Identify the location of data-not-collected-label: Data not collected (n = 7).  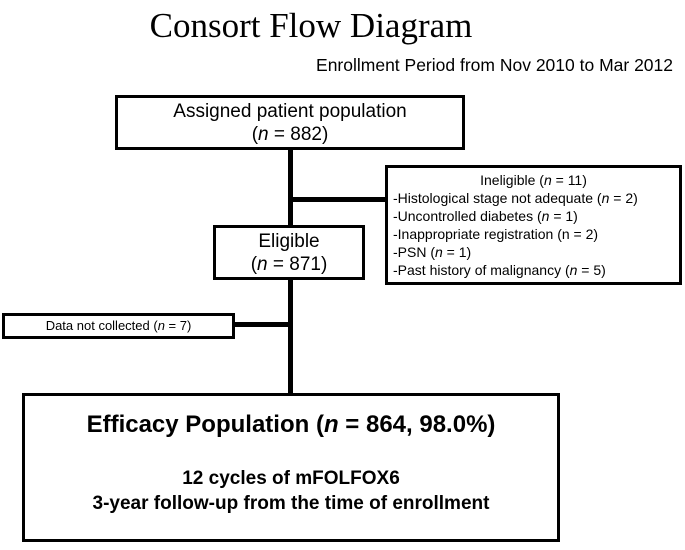
(118, 325).